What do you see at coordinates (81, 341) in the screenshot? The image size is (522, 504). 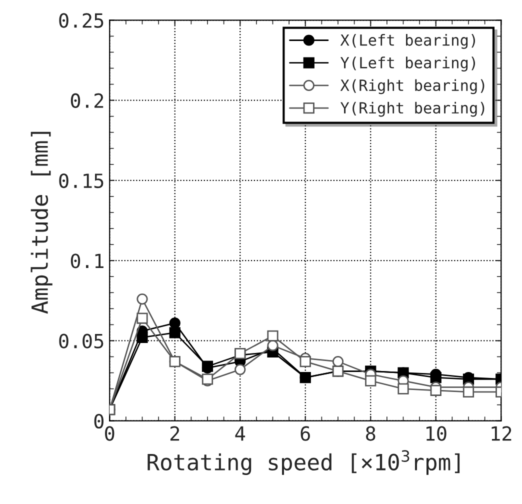 I see `y-tick-label: 0.05` at bounding box center [81, 341].